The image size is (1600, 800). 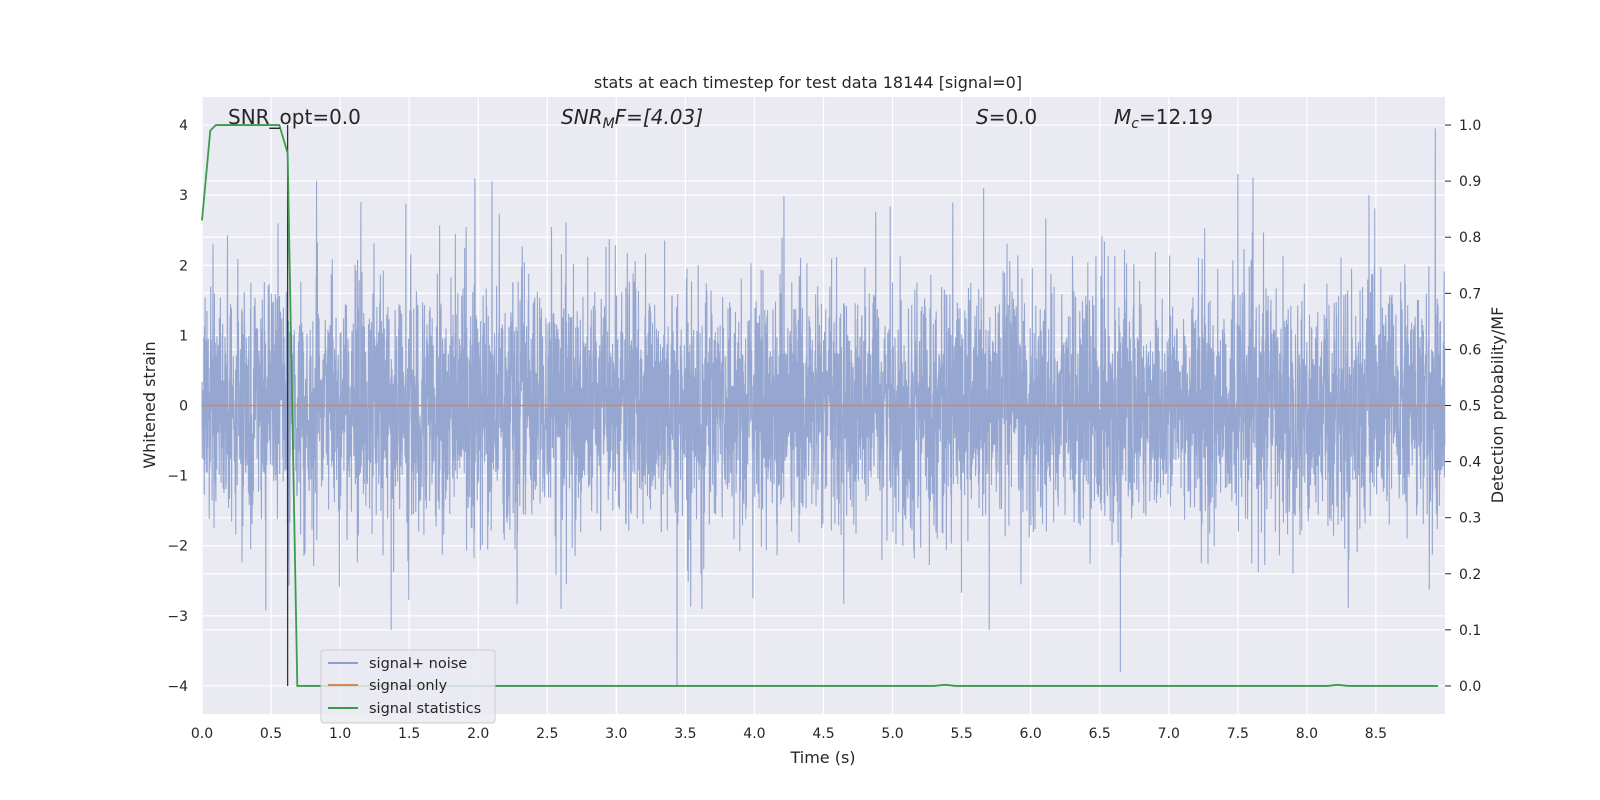 What do you see at coordinates (892, 734) in the screenshot?
I see `x-tick-label: 5.0` at bounding box center [892, 734].